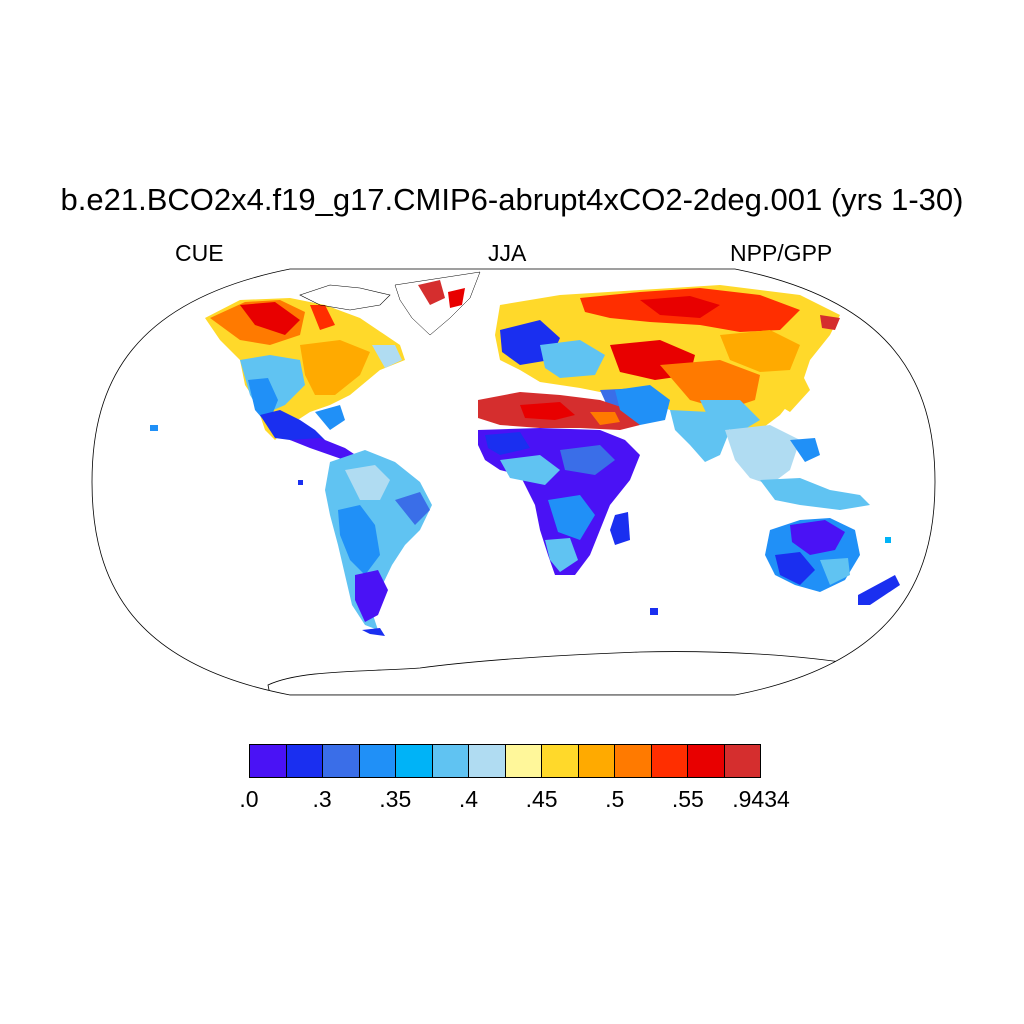 This screenshot has height=1024, width=1024. Describe the element at coordinates (642, 405) in the screenshot. I see `middle-east` at that location.